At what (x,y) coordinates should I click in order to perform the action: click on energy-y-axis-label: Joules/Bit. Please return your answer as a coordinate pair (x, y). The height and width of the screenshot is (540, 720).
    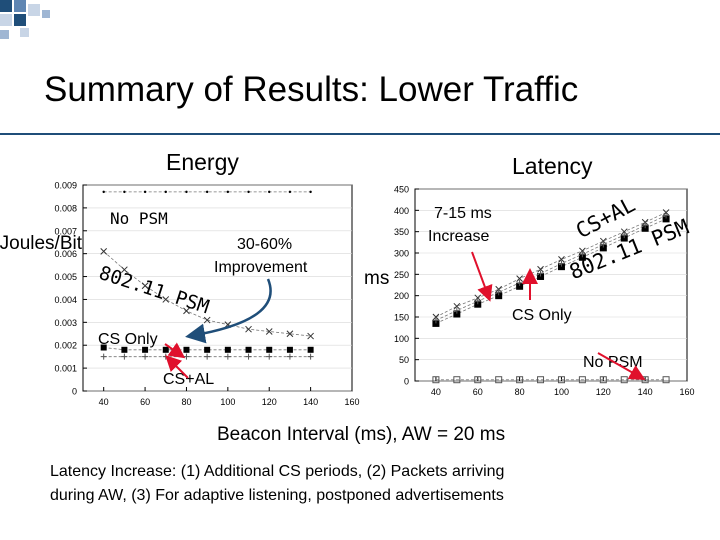
    Looking at the image, I should click on (41, 243).